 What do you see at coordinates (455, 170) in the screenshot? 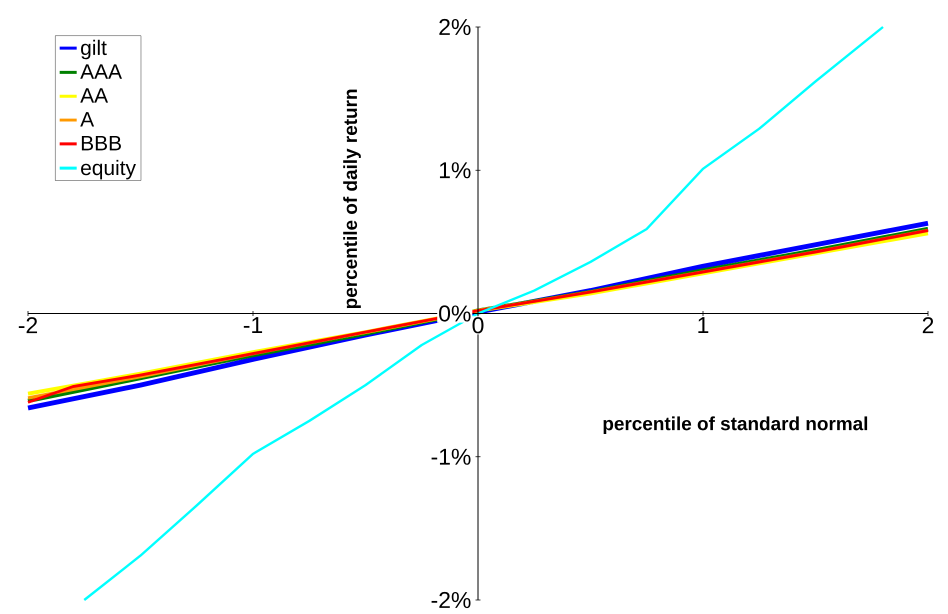
I see `y-tick-label: 1%` at bounding box center [455, 170].